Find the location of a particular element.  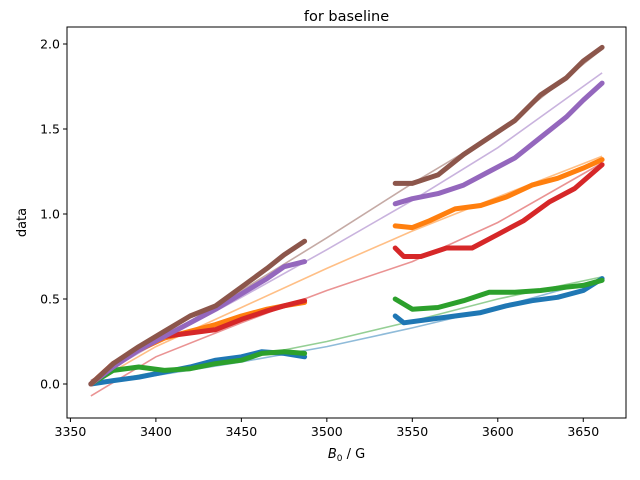

x-axis-label: B0 / G is located at coordinates (346, 455).